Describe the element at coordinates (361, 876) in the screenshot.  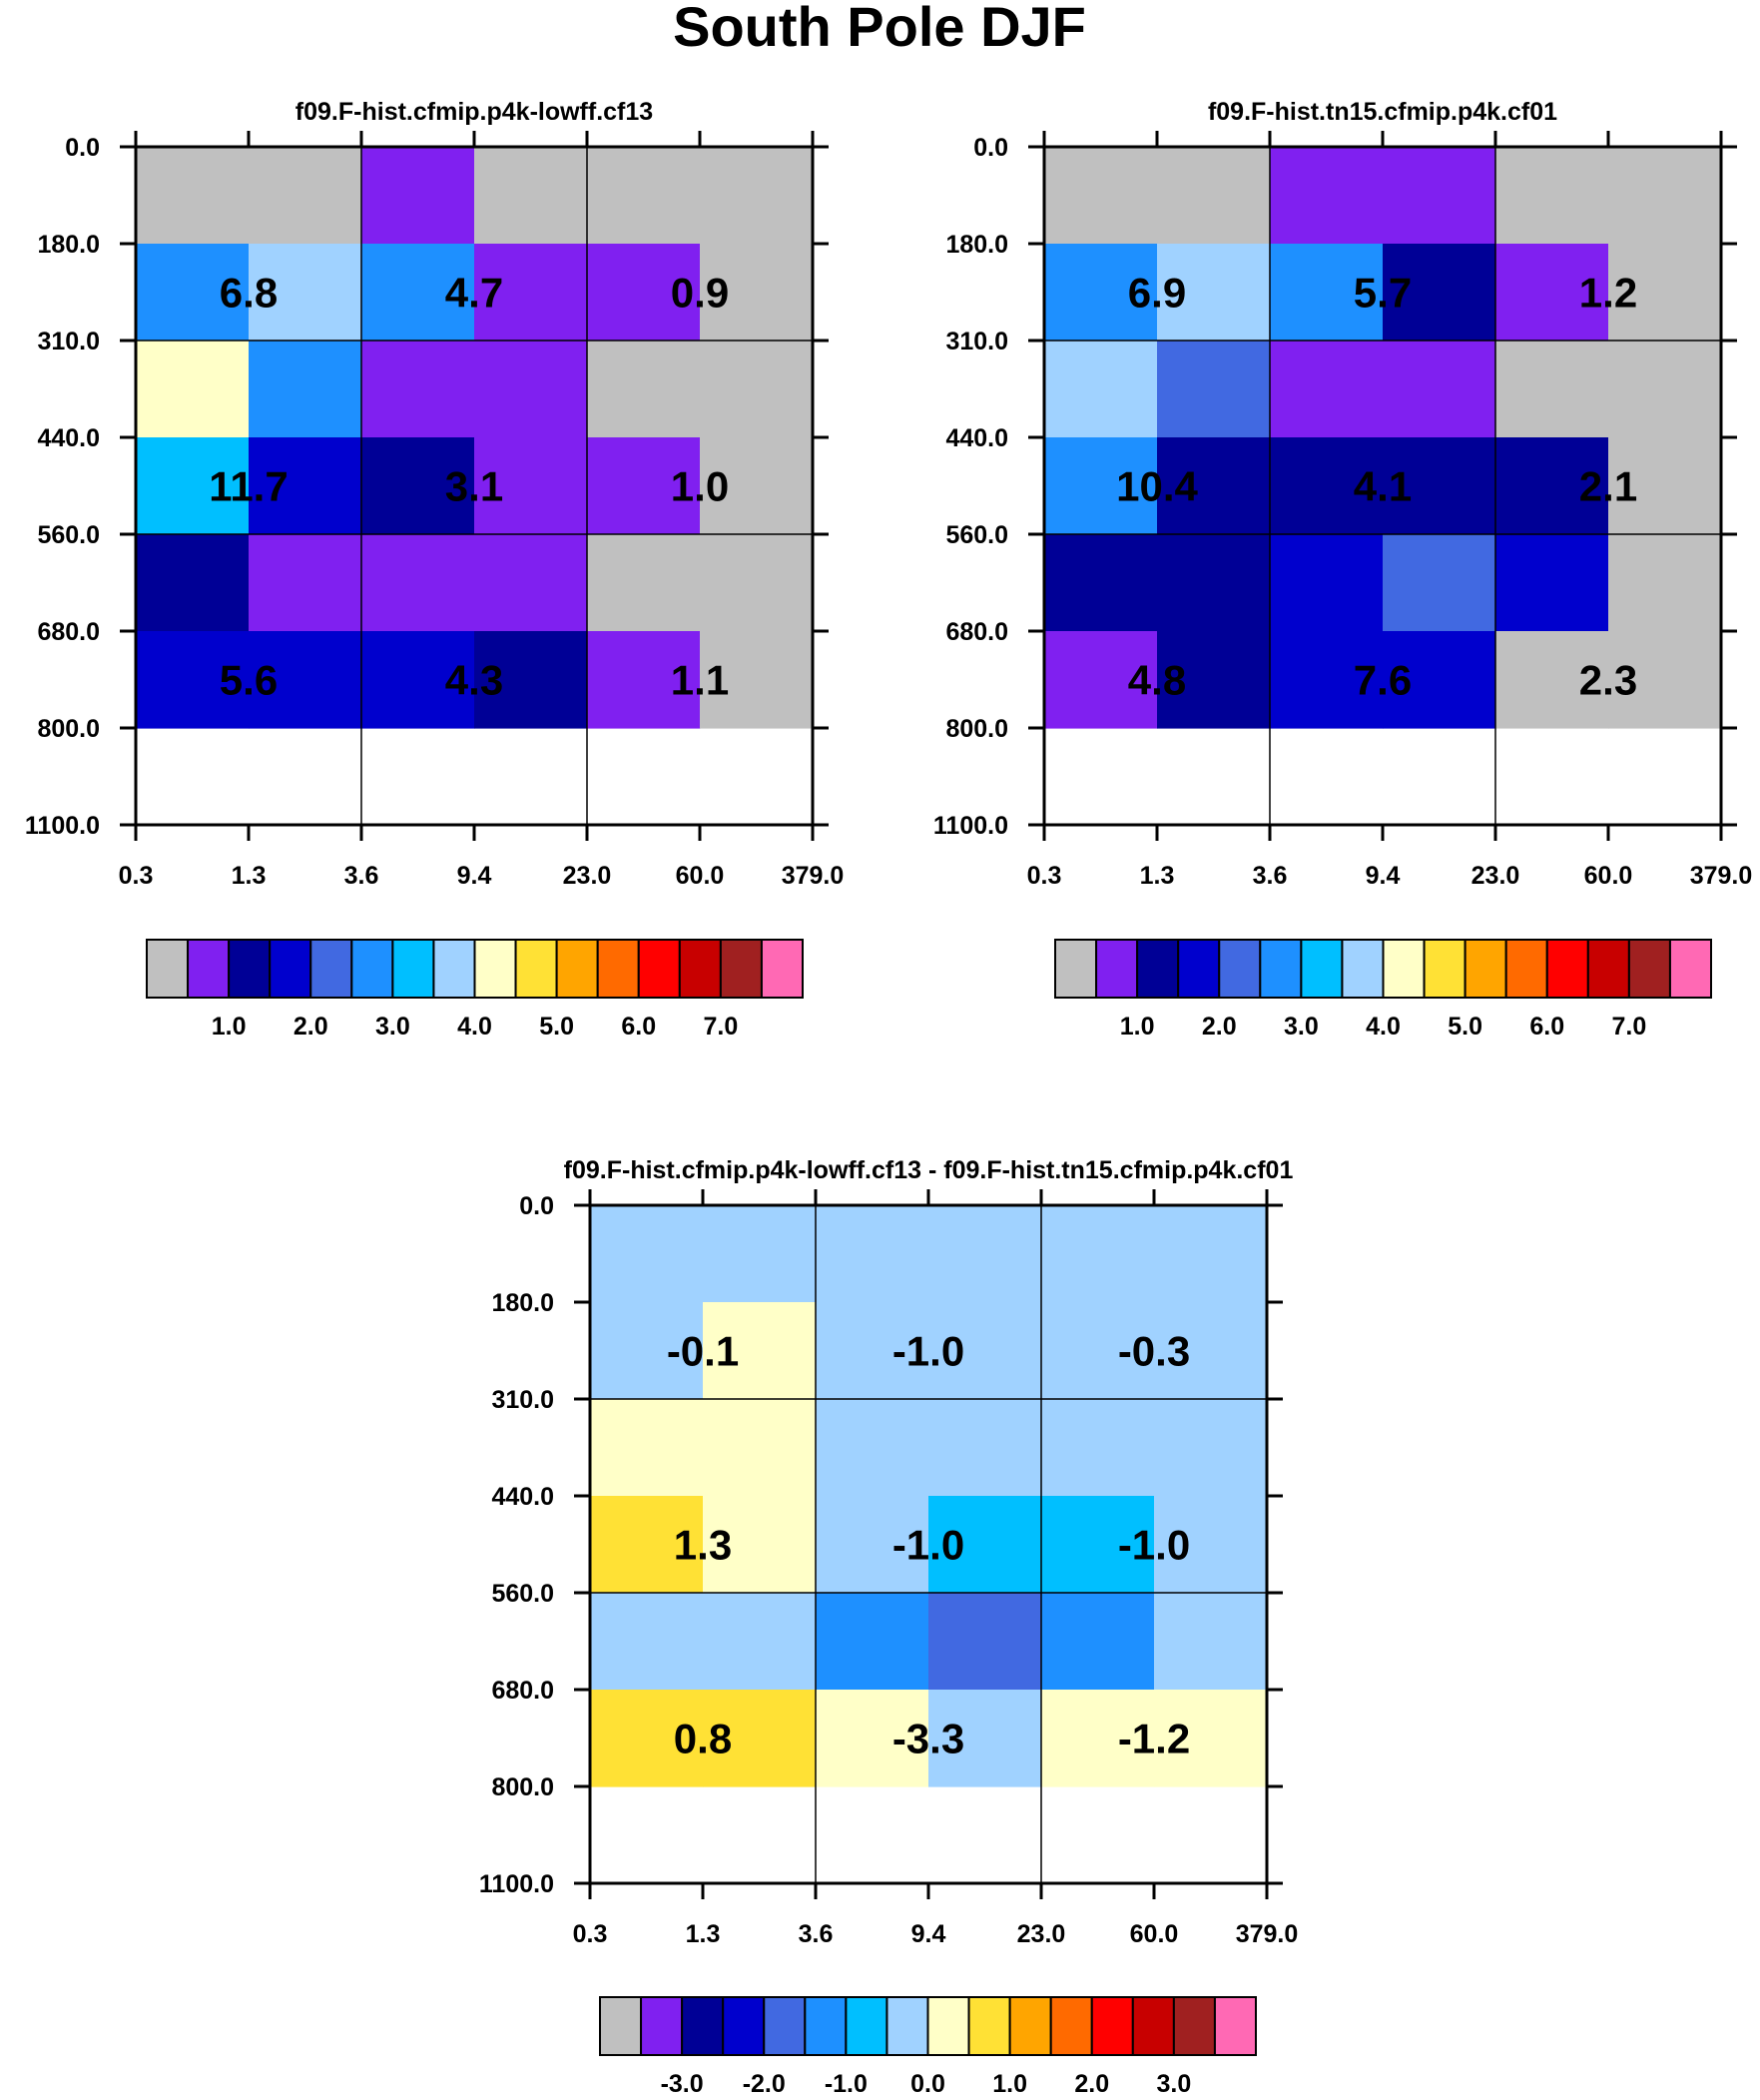
I see `x-tick-label: 3.6` at that location.